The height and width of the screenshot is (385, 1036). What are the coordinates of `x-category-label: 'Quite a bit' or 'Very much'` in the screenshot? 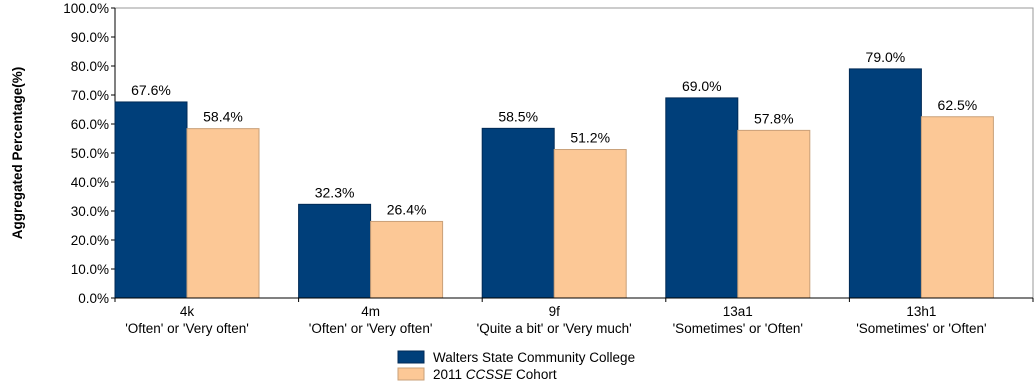 It's located at (554, 328).